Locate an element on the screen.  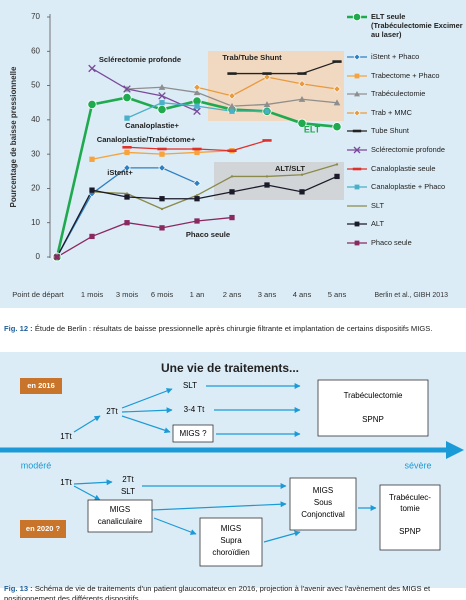
legend-label: Canaloplastie seule is located at coordinates (403, 168).